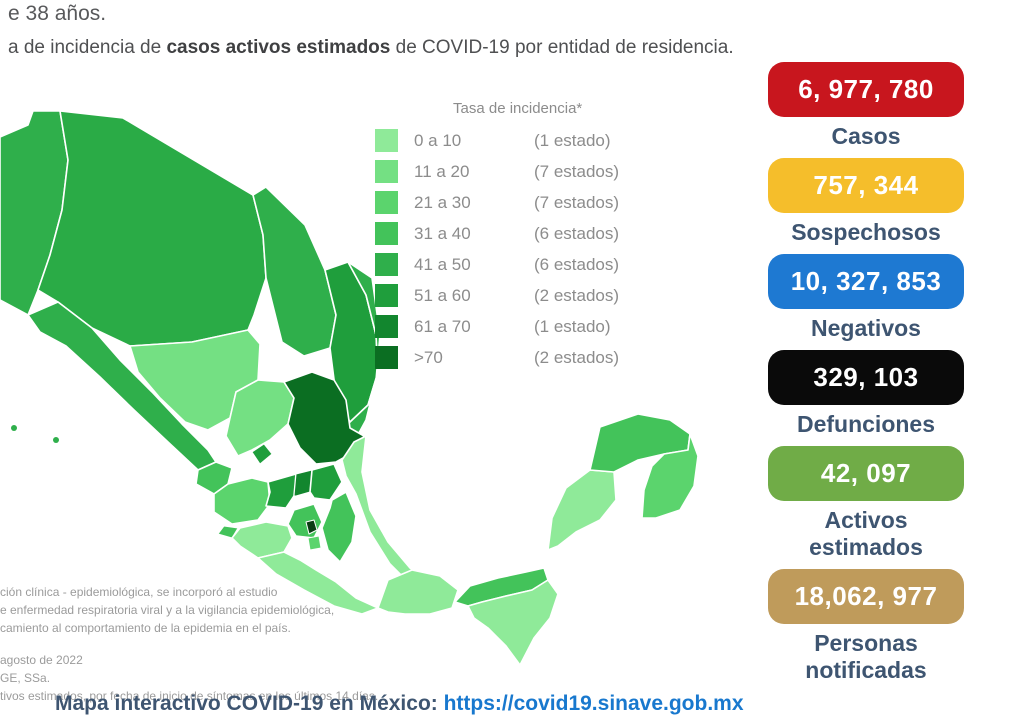  I want to click on state-guanajuato, so click(281, 491).